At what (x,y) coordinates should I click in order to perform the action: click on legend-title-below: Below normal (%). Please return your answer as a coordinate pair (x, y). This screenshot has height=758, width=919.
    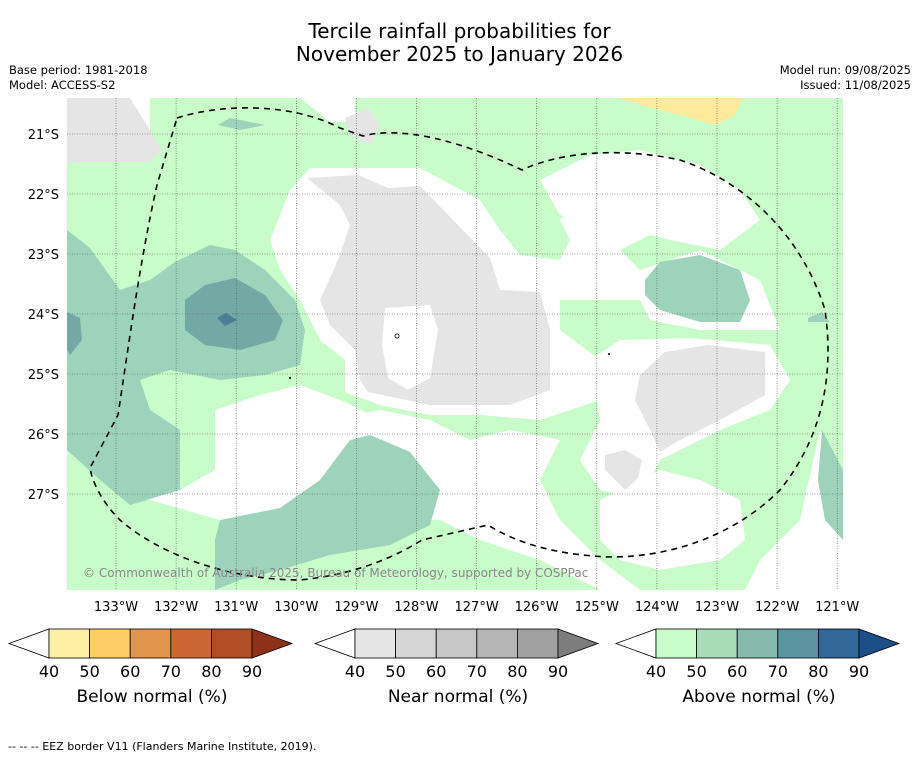
    Looking at the image, I should click on (152, 697).